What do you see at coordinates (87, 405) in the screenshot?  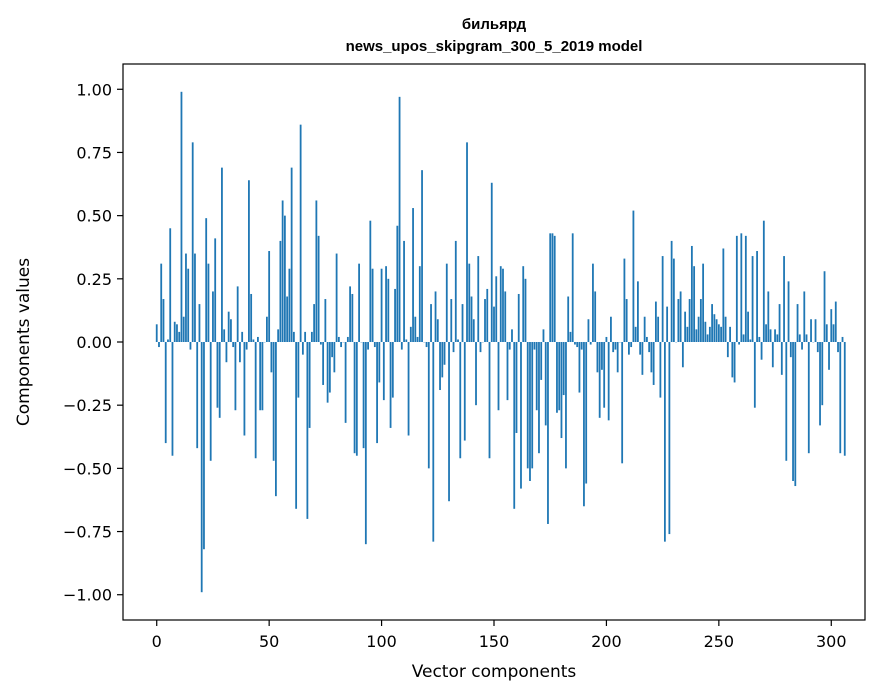 I see `y-tick-label: −0.25` at bounding box center [87, 405].